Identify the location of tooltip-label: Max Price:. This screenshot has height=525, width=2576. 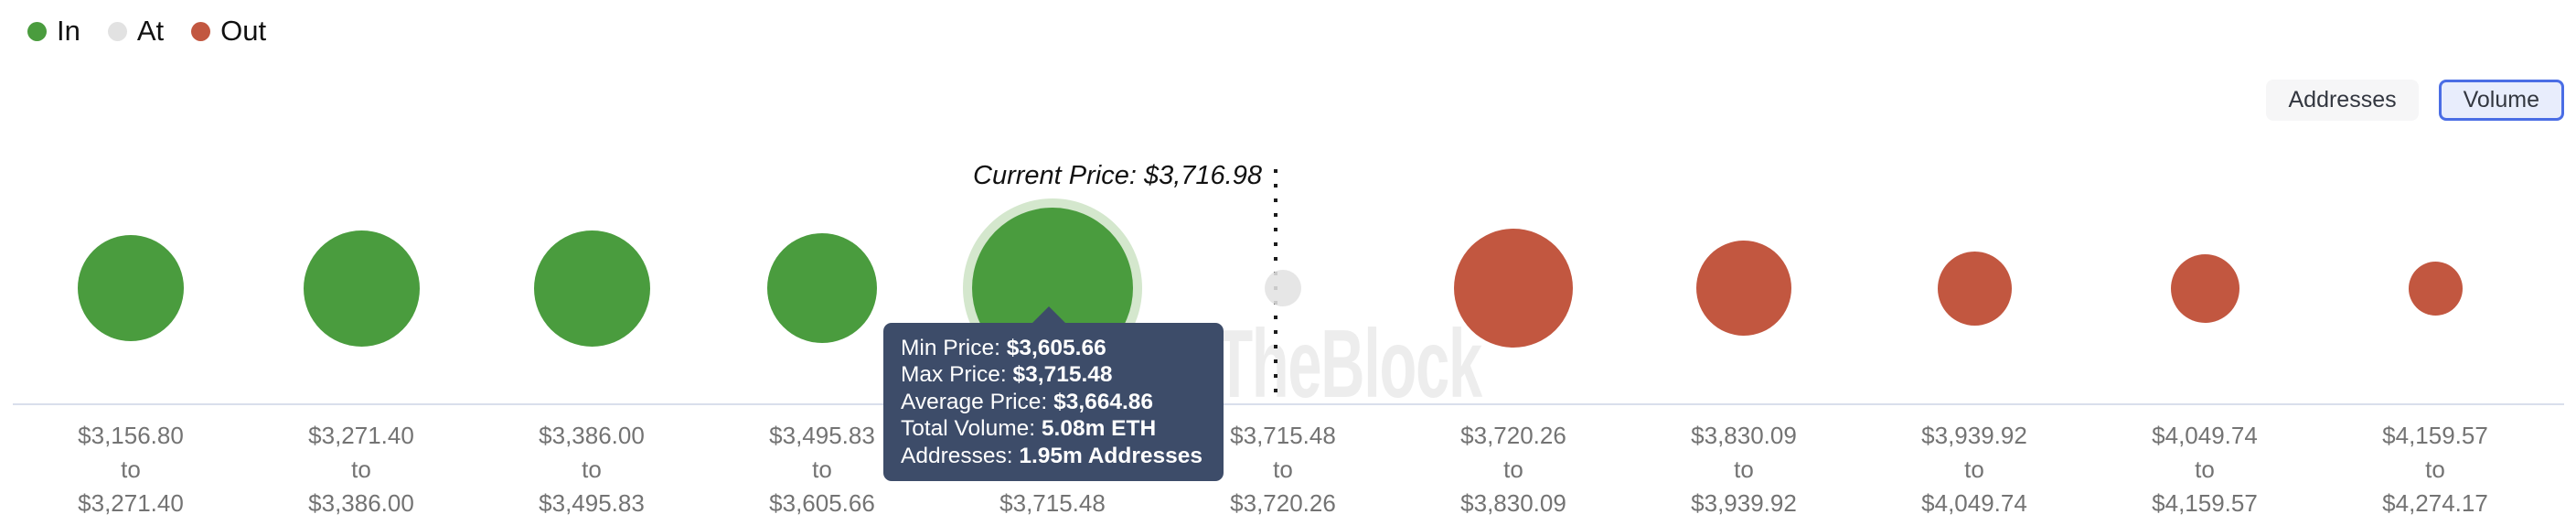
(957, 375).